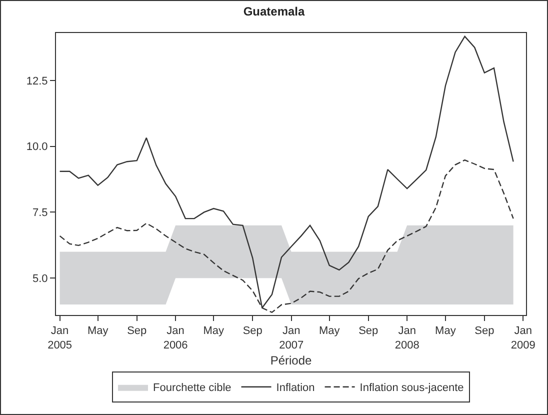  Describe the element at coordinates (37, 147) in the screenshot. I see `y-tick-label: 10.0` at that location.